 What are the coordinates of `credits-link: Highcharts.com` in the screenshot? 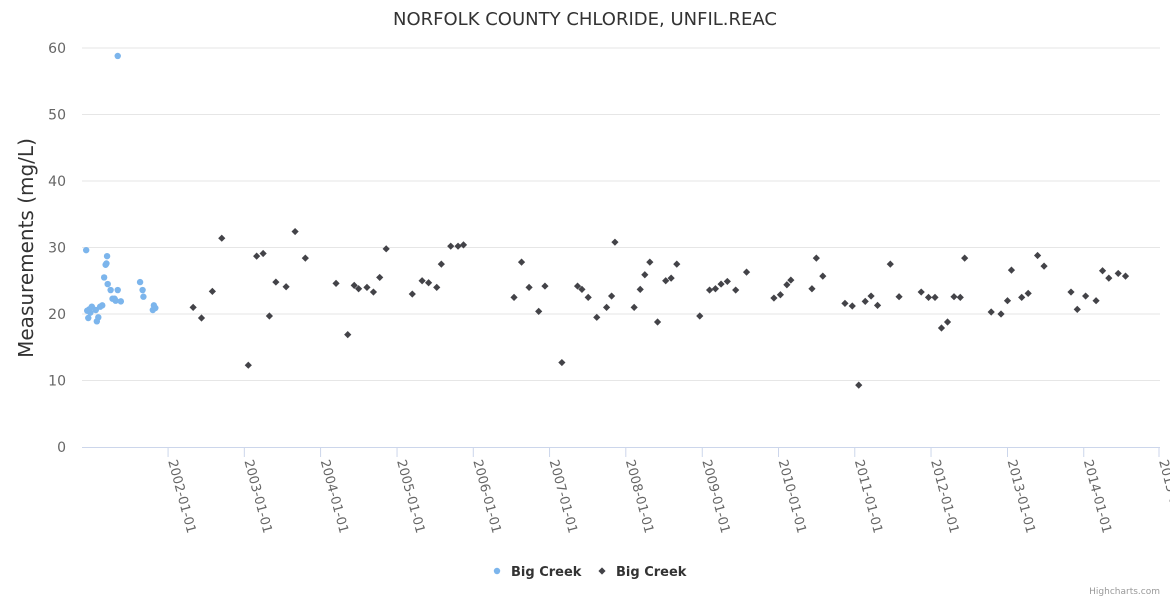 It's located at (1124, 592).